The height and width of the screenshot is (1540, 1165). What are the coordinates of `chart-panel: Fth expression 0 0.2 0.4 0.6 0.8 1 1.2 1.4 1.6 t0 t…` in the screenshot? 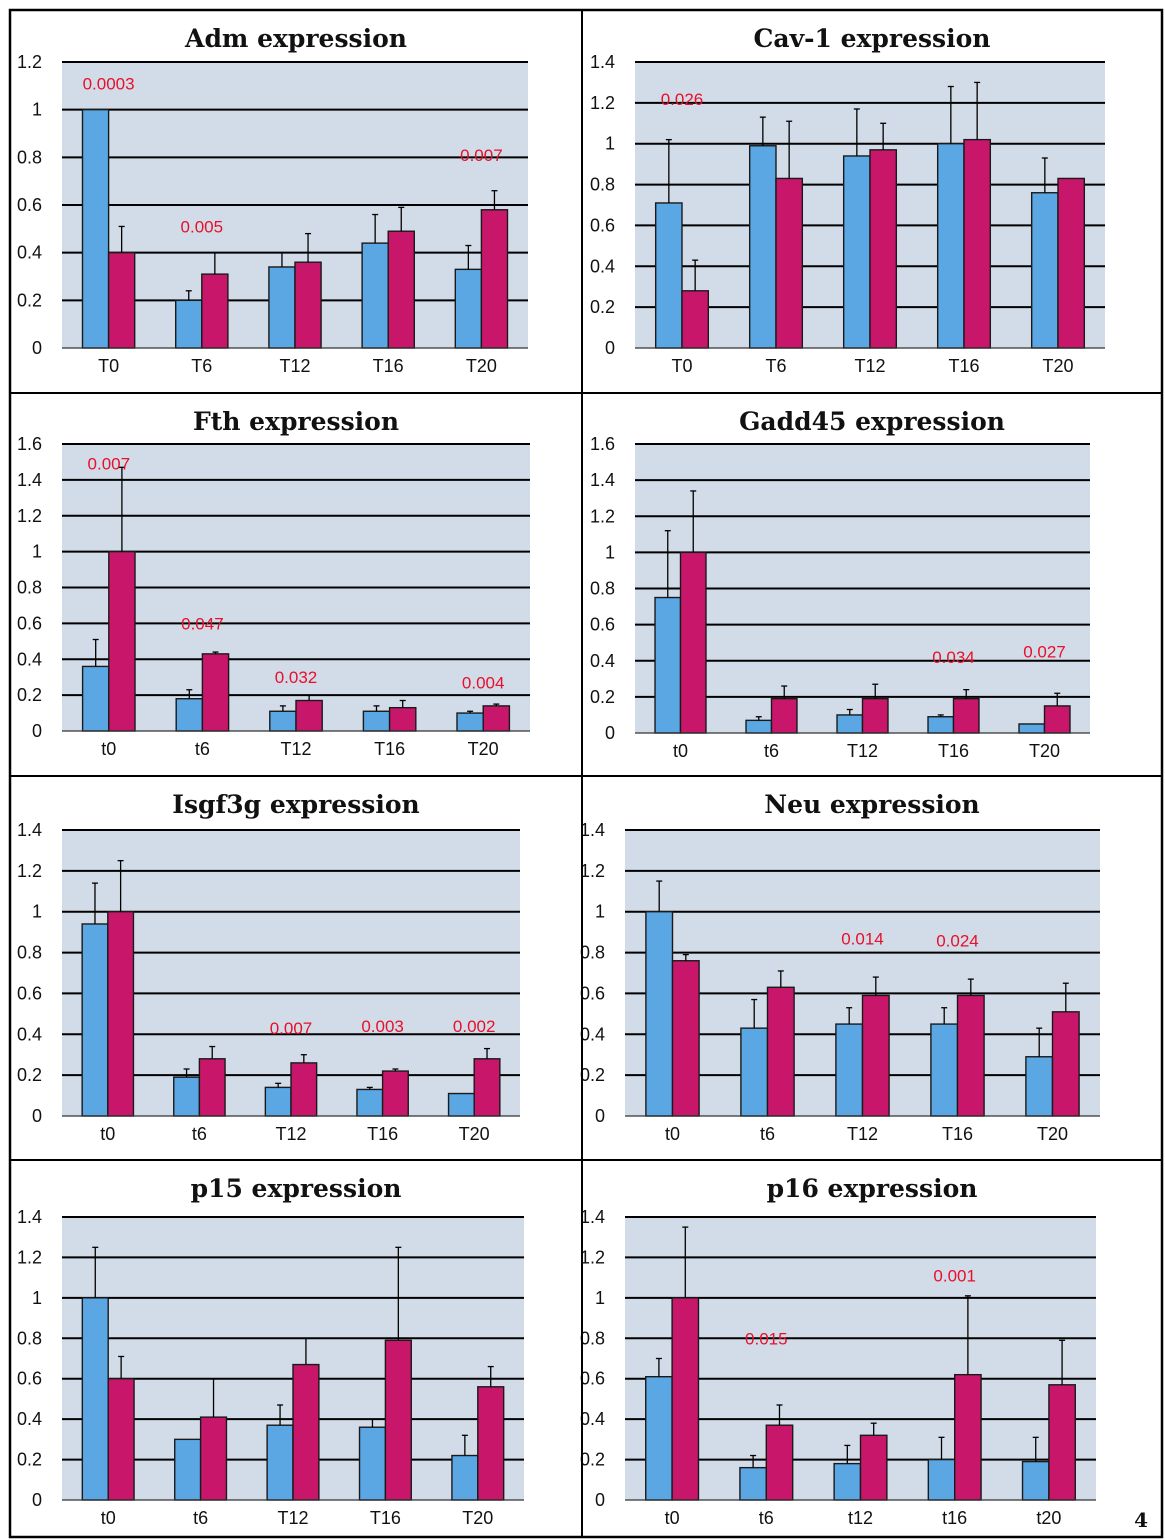 It's located at (273, 583).